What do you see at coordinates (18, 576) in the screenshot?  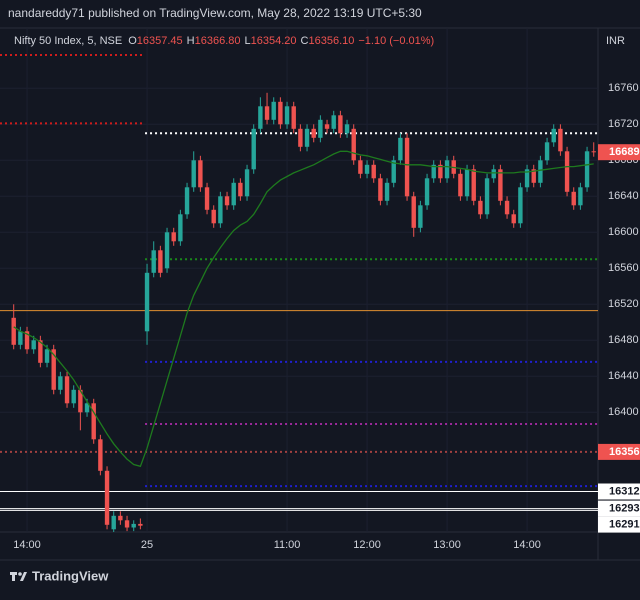 I see `footer-logo` at bounding box center [18, 576].